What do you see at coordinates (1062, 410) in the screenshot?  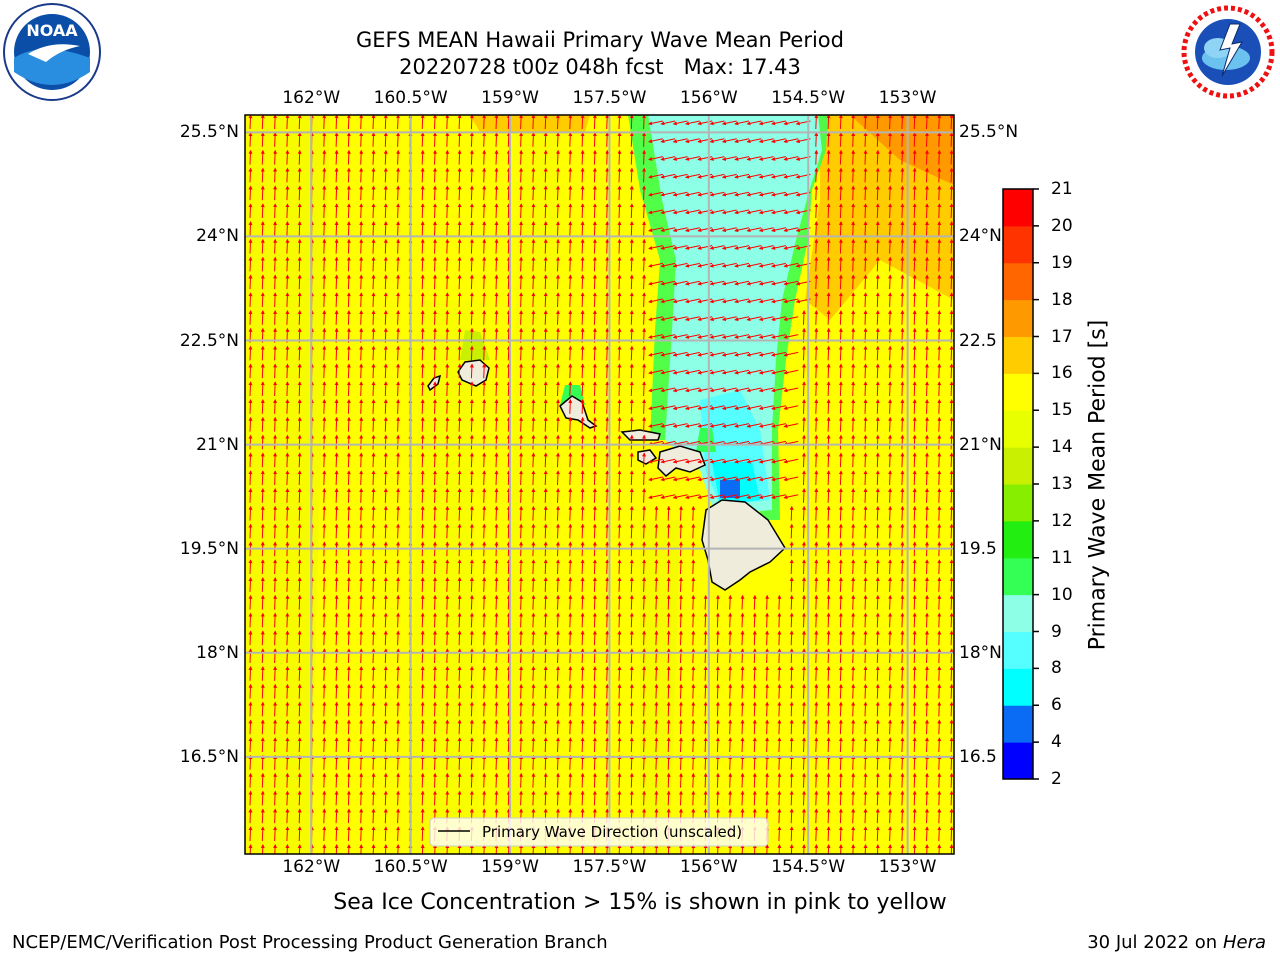 I see `colorbar-tick-label: 15` at bounding box center [1062, 410].